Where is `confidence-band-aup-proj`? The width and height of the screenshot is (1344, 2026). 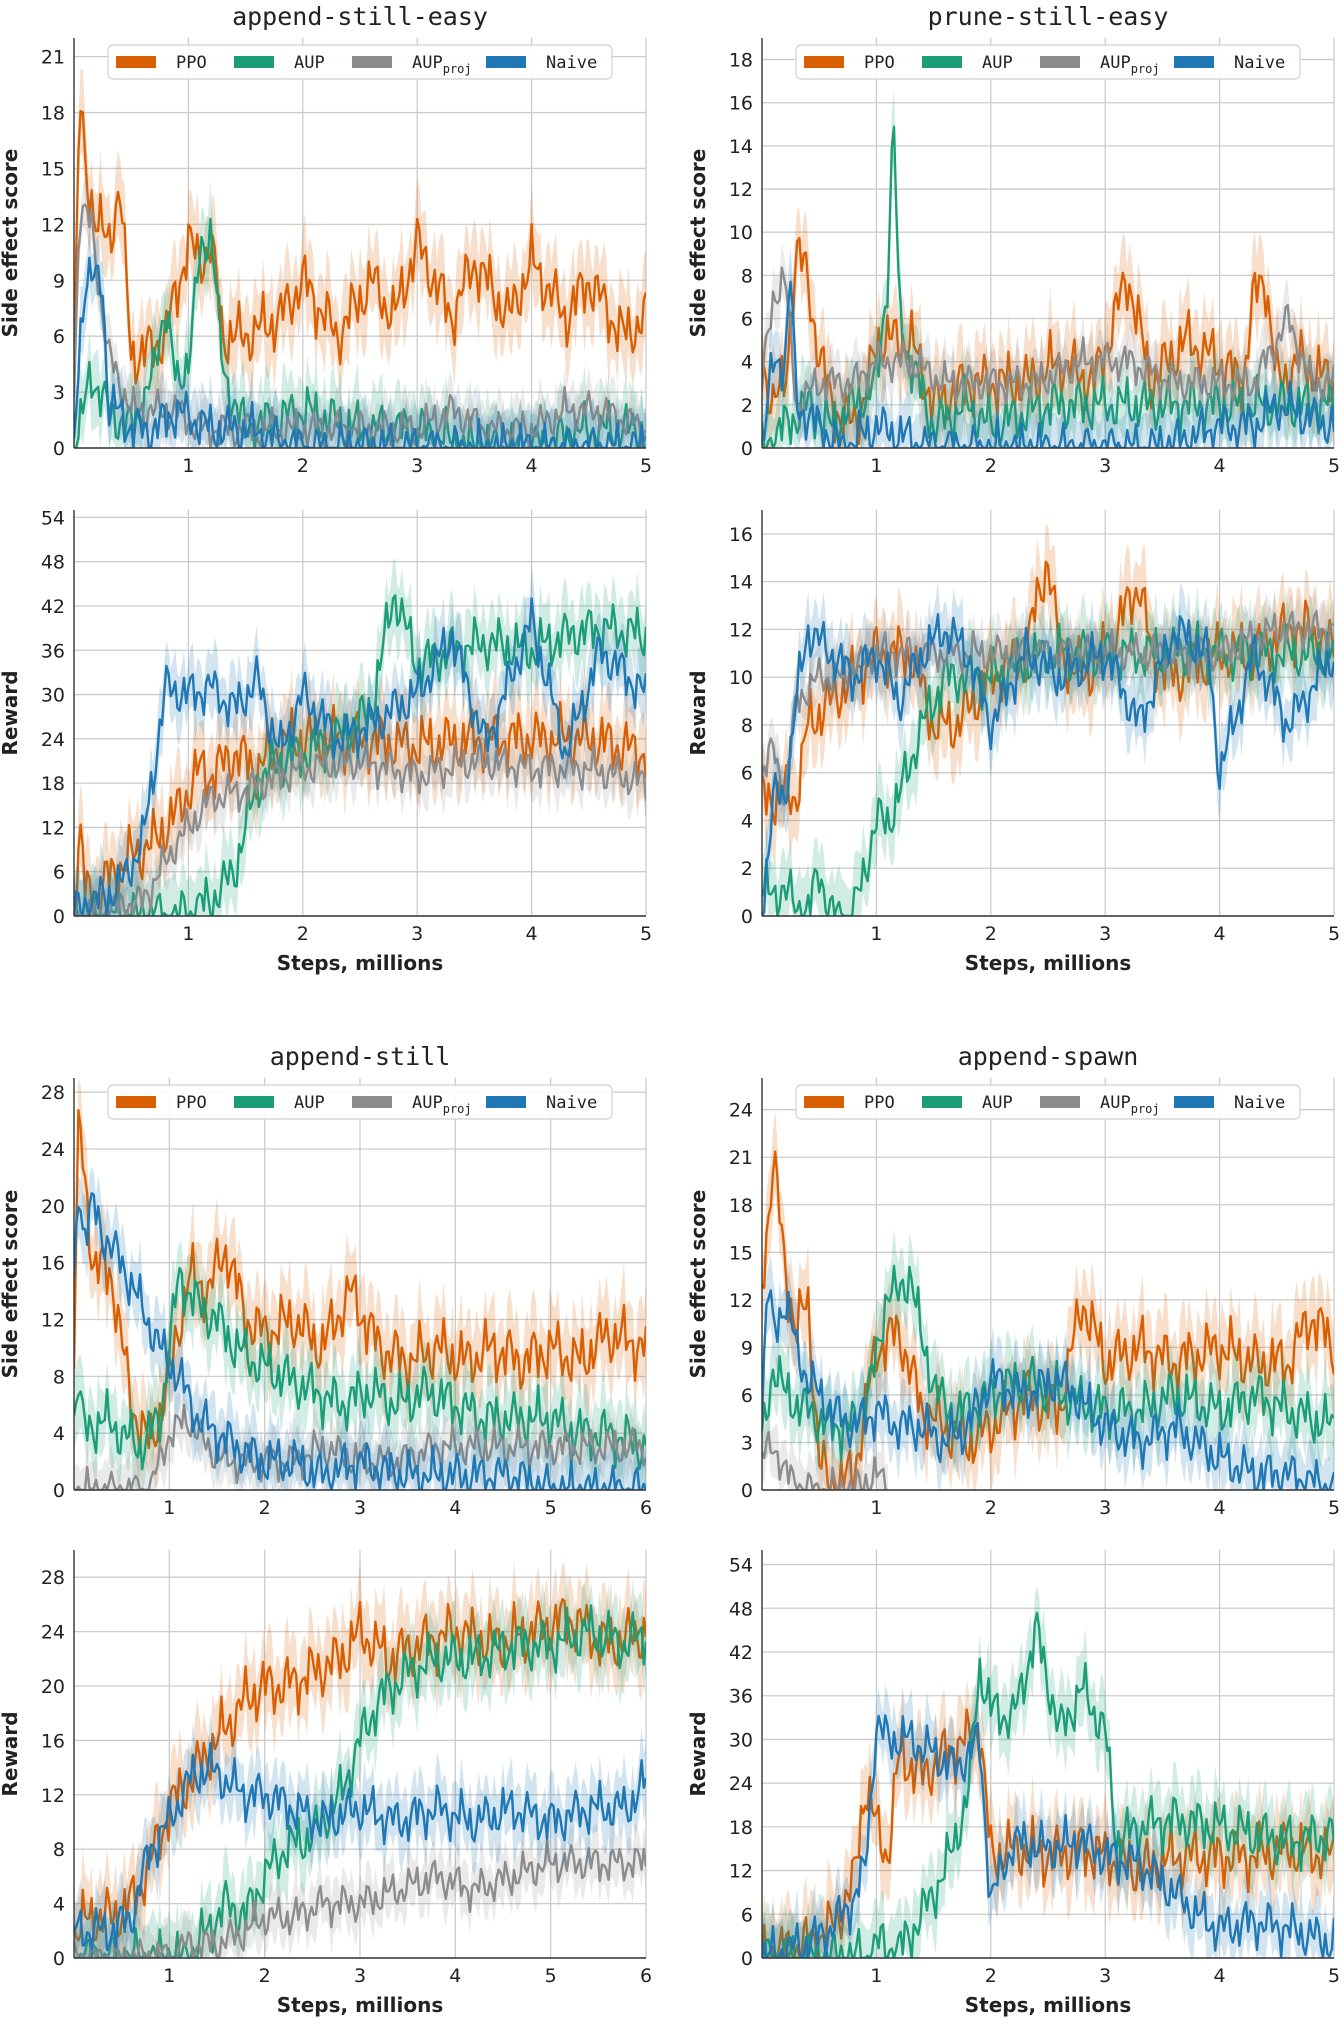 confidence-band-aup-proj is located at coordinates (360, 815).